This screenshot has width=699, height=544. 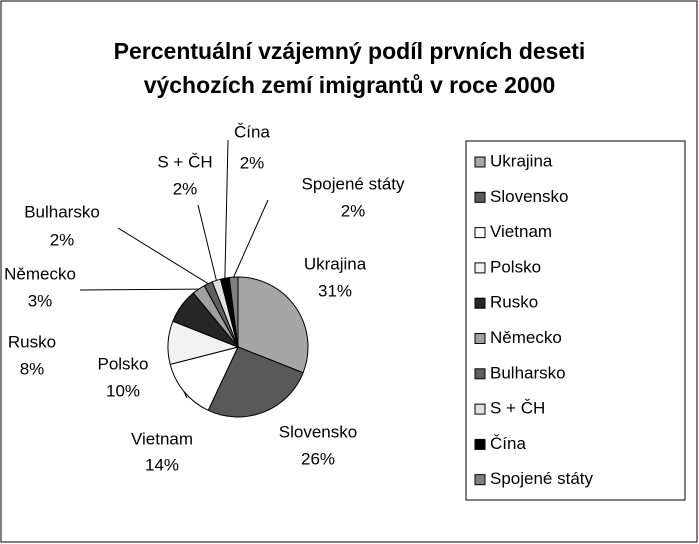 What do you see at coordinates (318, 458) in the screenshot?
I see `data-label: 26%` at bounding box center [318, 458].